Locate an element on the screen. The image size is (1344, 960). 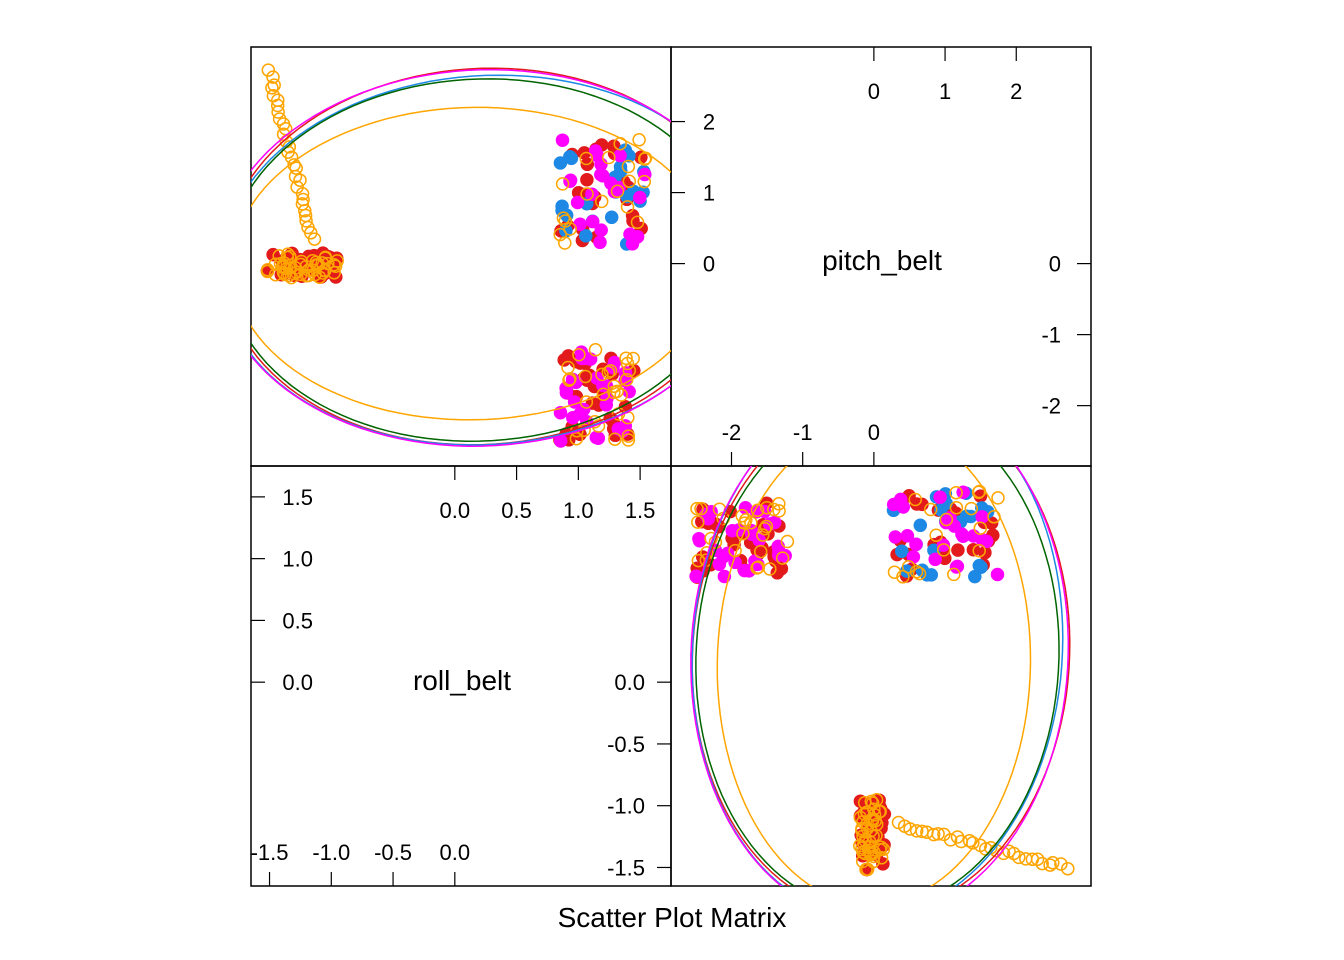
ellipses-roll-vs-pitch is located at coordinates (880, 676).